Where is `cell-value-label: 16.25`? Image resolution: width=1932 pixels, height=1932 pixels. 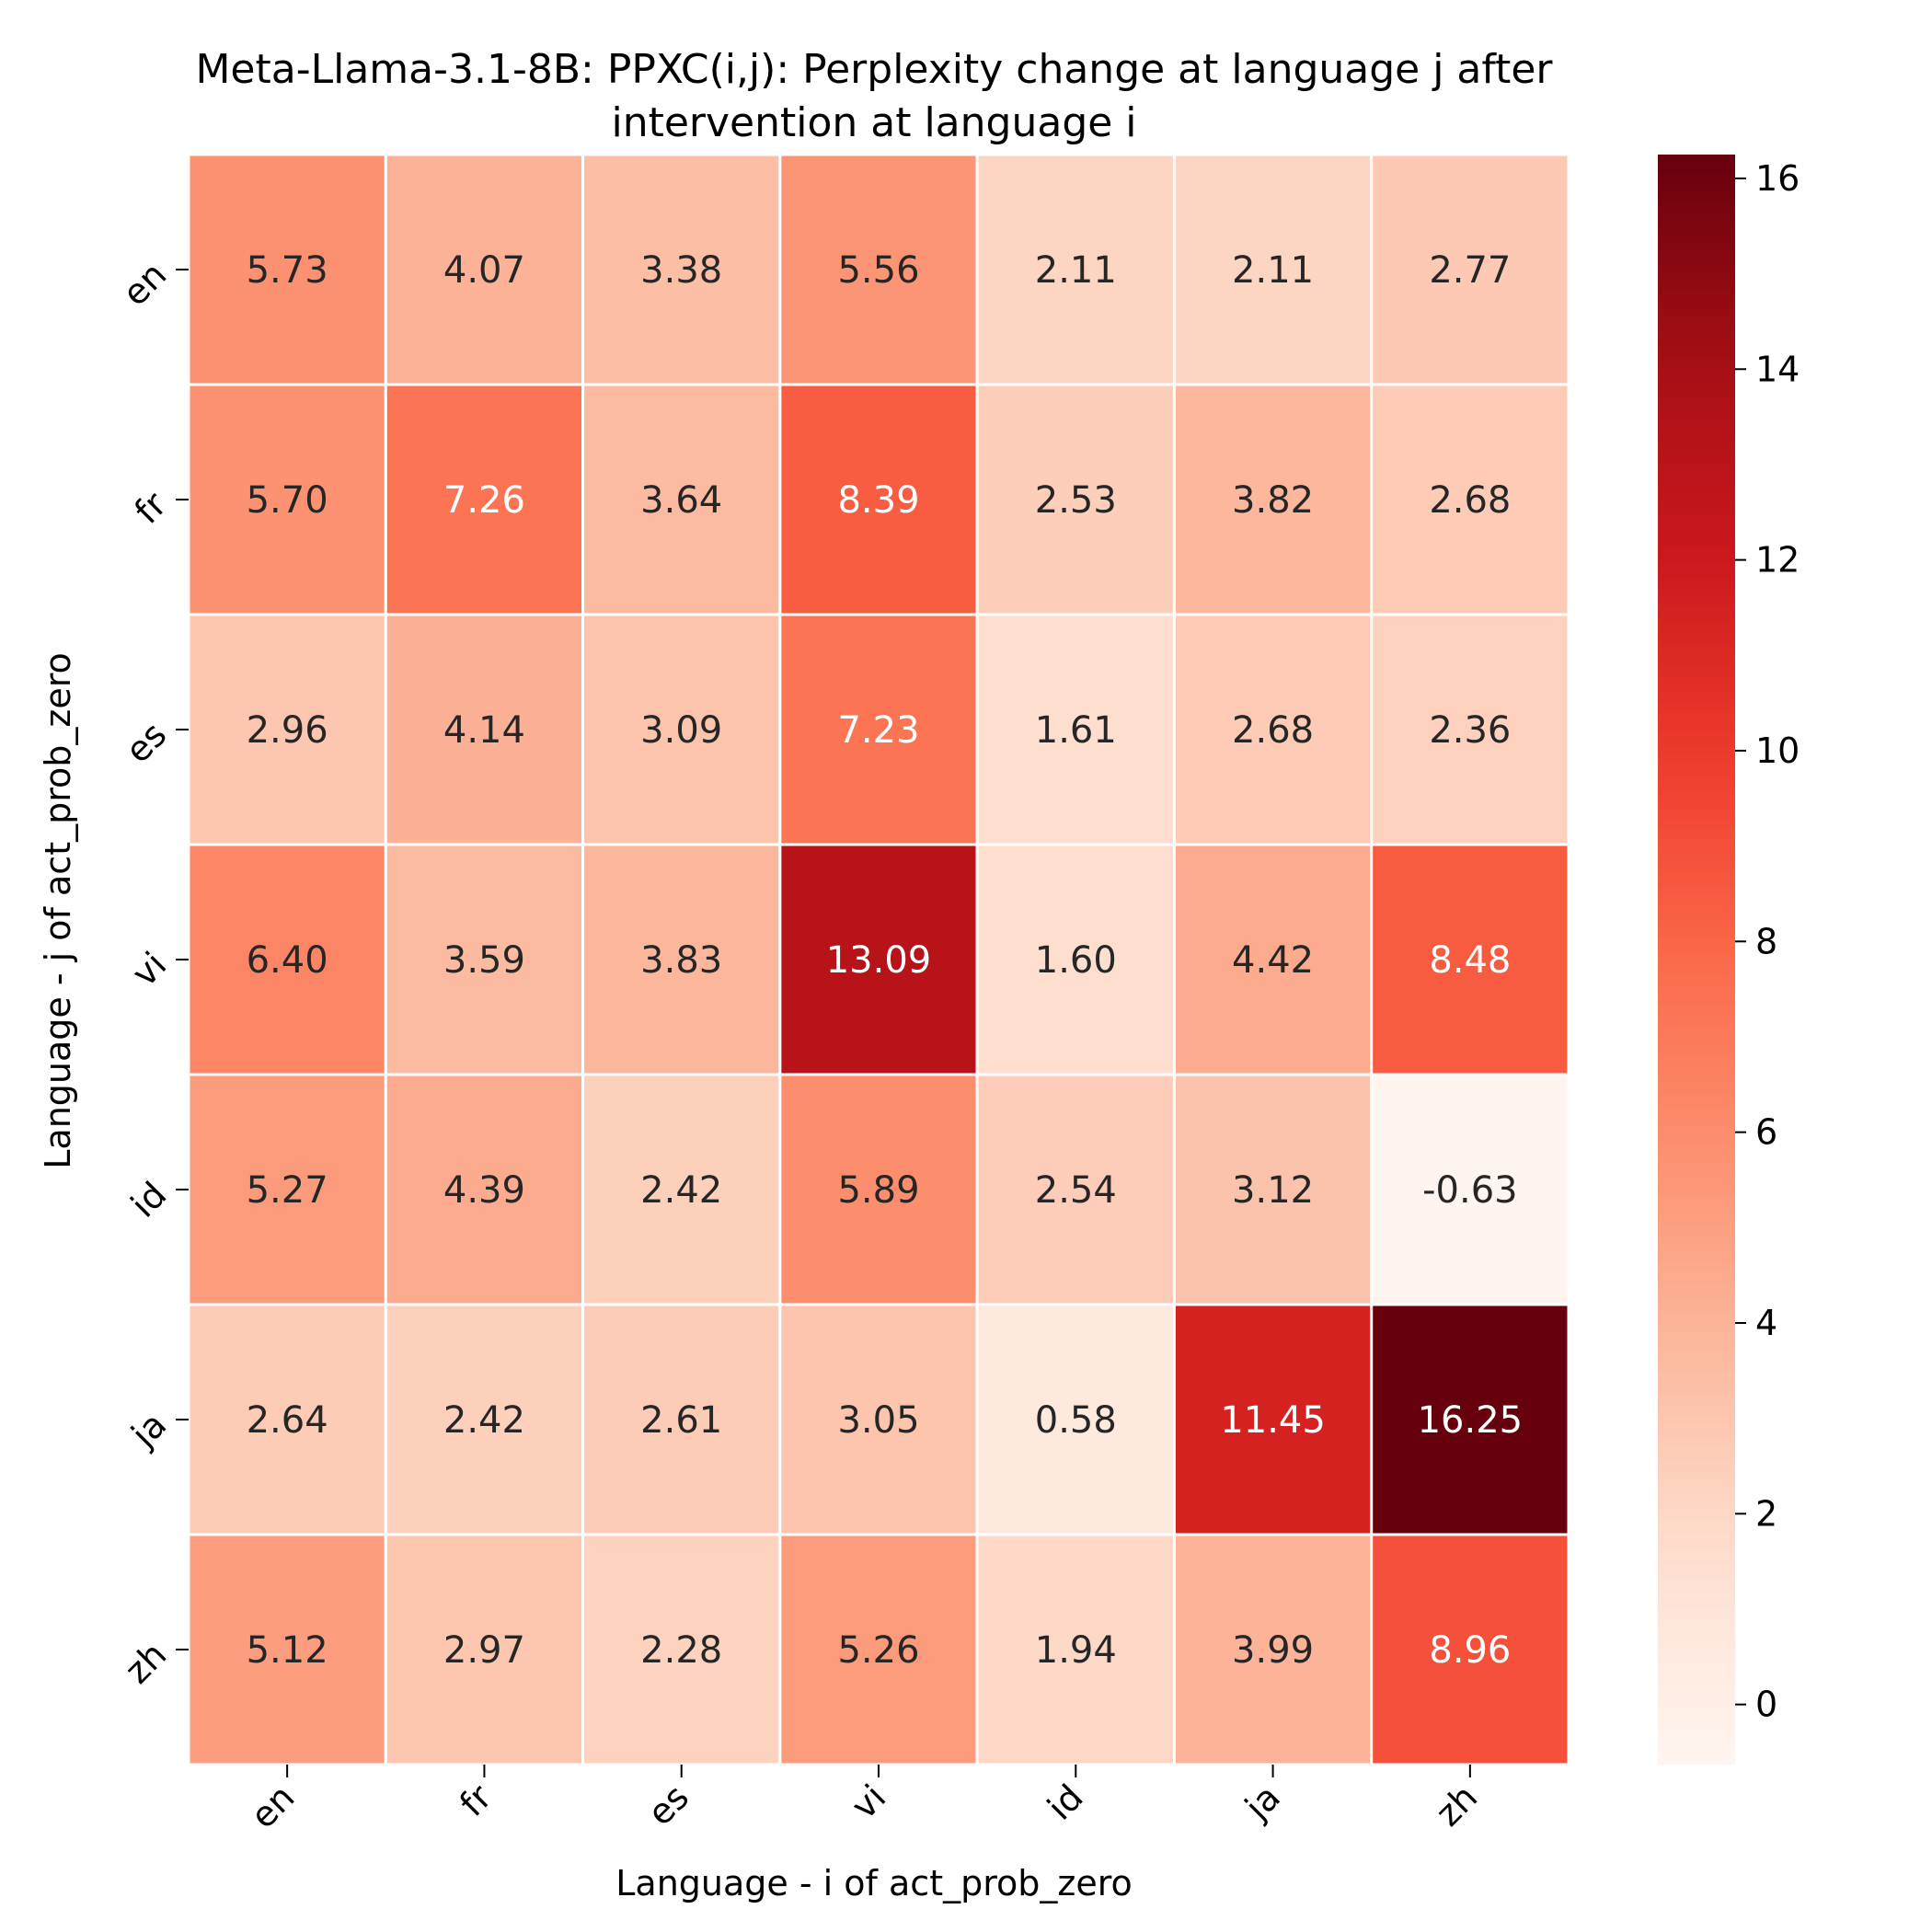
cell-value-label: 16.25 is located at coordinates (1471, 1420).